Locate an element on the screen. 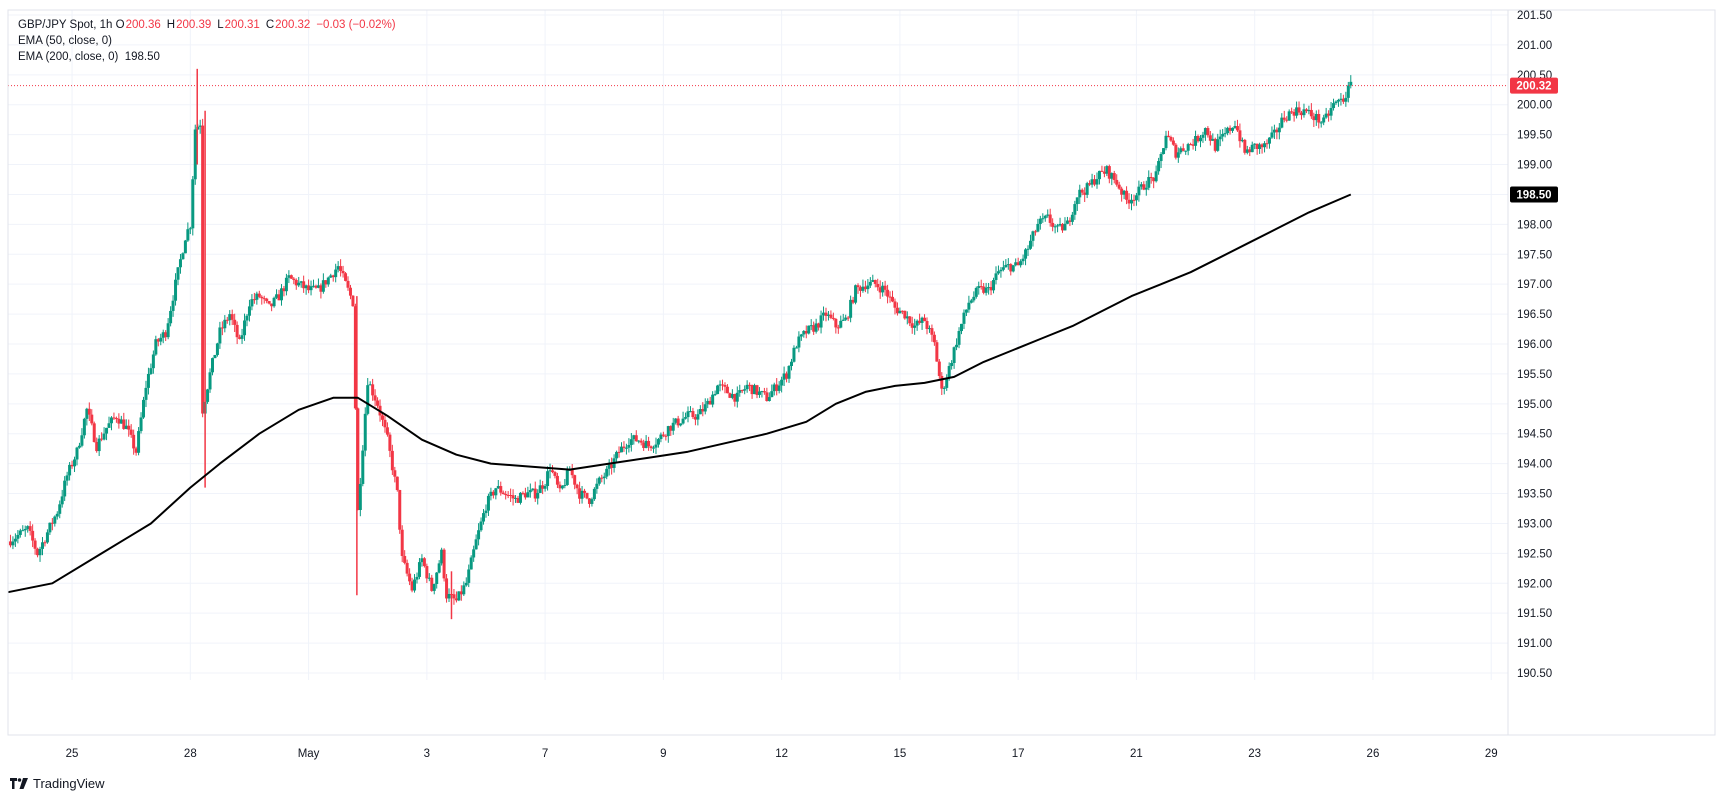 This screenshot has width=1723, height=806. tradingview-logo: TradingView is located at coordinates (57, 783).